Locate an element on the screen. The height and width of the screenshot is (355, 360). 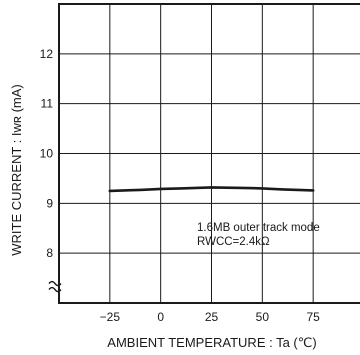
x-tick-label: 75 is located at coordinates (313, 317).